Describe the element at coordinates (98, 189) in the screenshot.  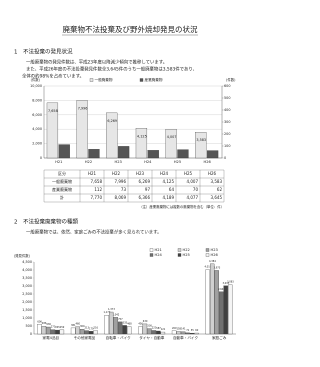
I see `table-cell: 112` at that location.